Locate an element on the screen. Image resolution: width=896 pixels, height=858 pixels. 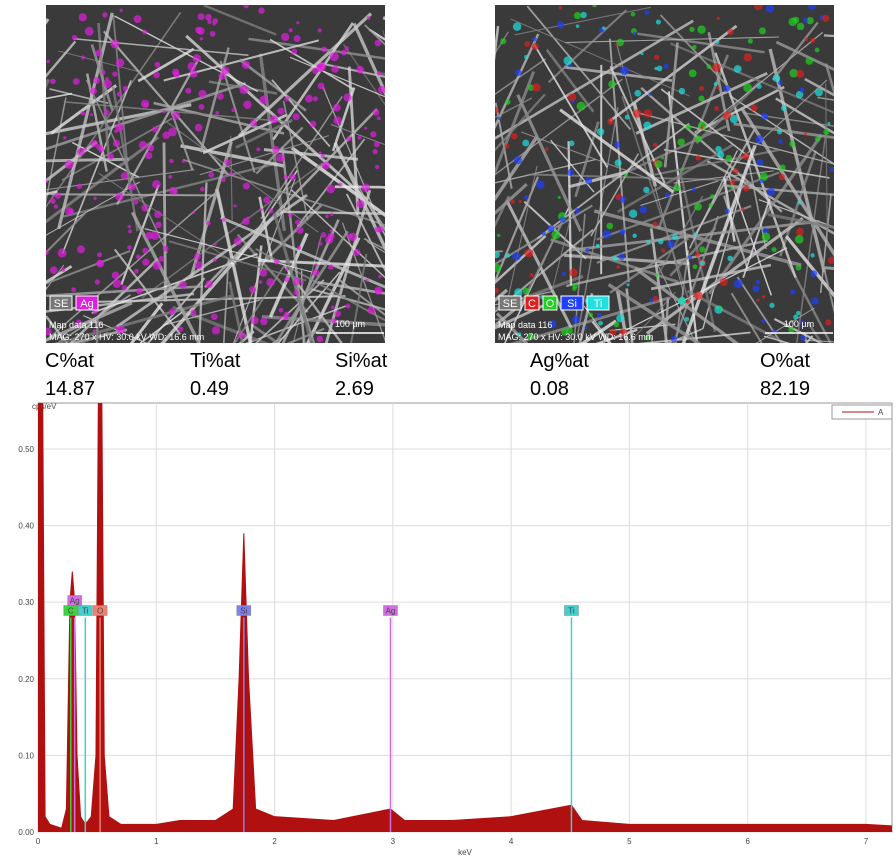
tag-label: SE is located at coordinates (61, 304).